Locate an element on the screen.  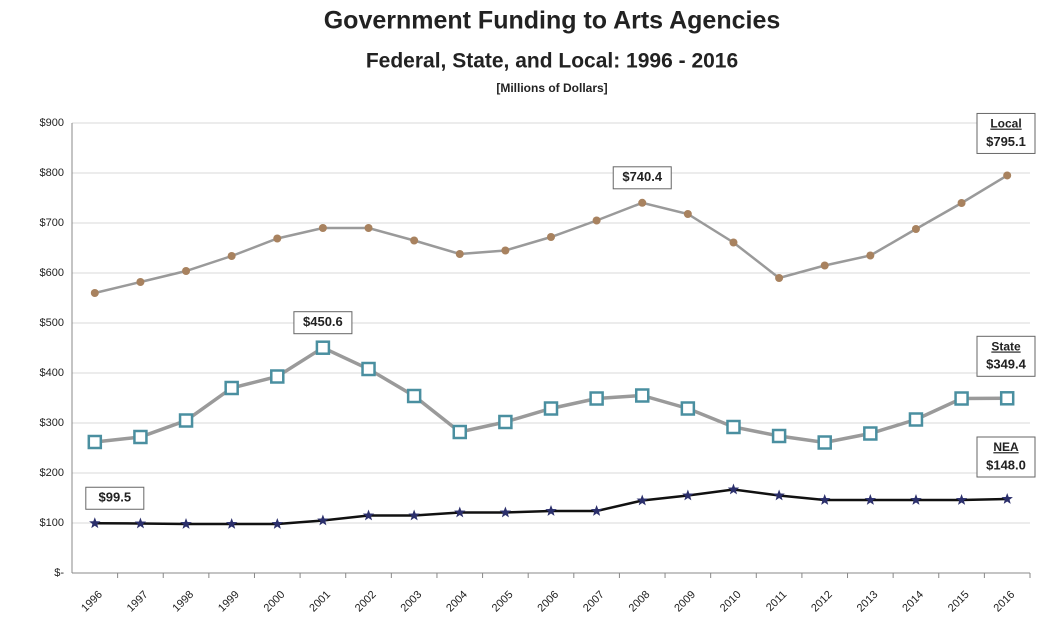
chart-note: [Millions of Dollars] is located at coordinates (551, 88).